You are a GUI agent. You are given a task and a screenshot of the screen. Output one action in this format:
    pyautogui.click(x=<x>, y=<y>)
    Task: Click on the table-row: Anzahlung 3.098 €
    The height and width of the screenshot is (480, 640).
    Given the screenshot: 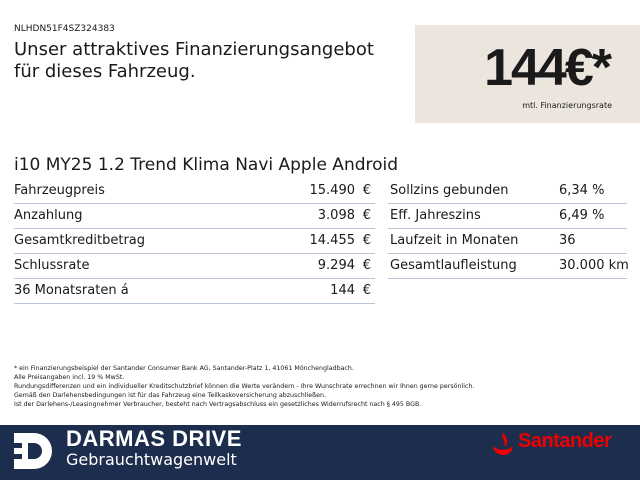 What is the action you would take?
    pyautogui.click(x=194, y=216)
    